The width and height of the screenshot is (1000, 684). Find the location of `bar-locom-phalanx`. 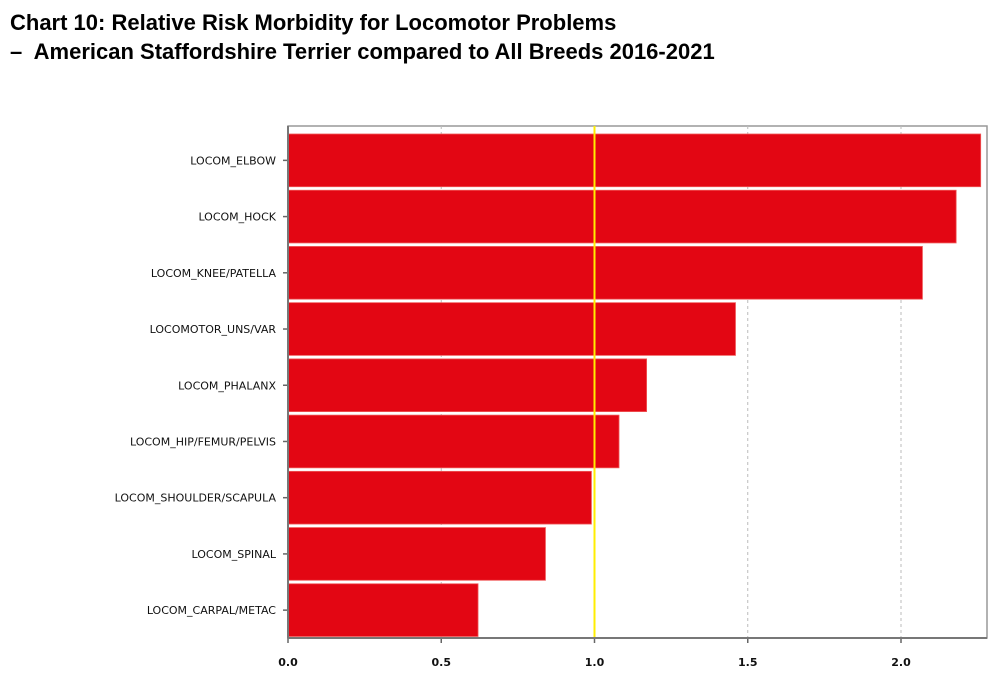

bar-locom-phalanx is located at coordinates (467, 385).